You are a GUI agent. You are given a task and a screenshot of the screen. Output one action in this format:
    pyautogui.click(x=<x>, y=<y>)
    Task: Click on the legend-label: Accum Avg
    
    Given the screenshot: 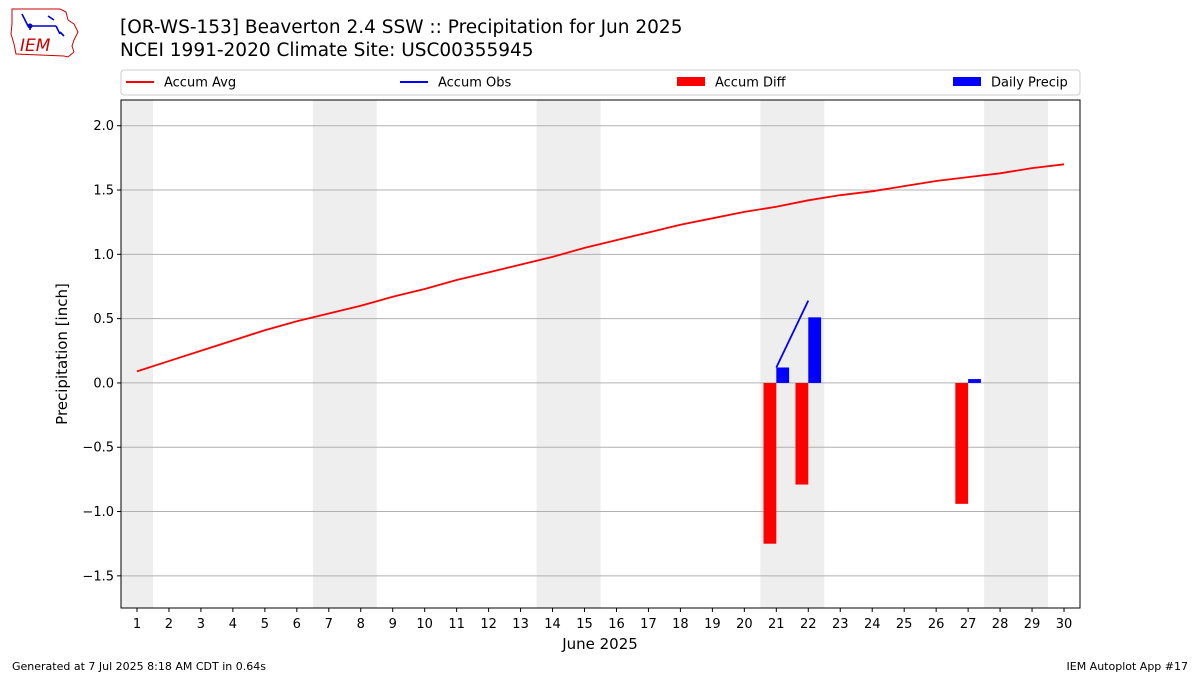 What is the action you would take?
    pyautogui.click(x=200, y=83)
    